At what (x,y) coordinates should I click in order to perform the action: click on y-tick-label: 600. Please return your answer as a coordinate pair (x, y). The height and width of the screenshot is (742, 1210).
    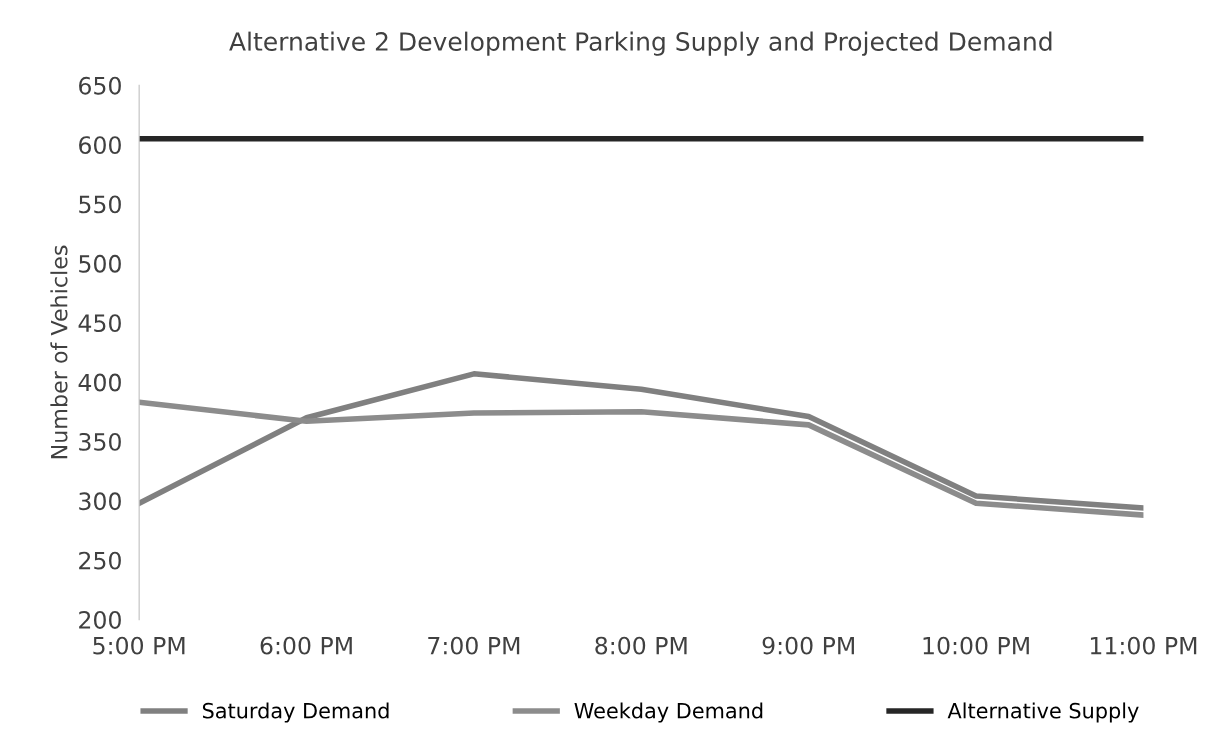
    Looking at the image, I should click on (100, 145).